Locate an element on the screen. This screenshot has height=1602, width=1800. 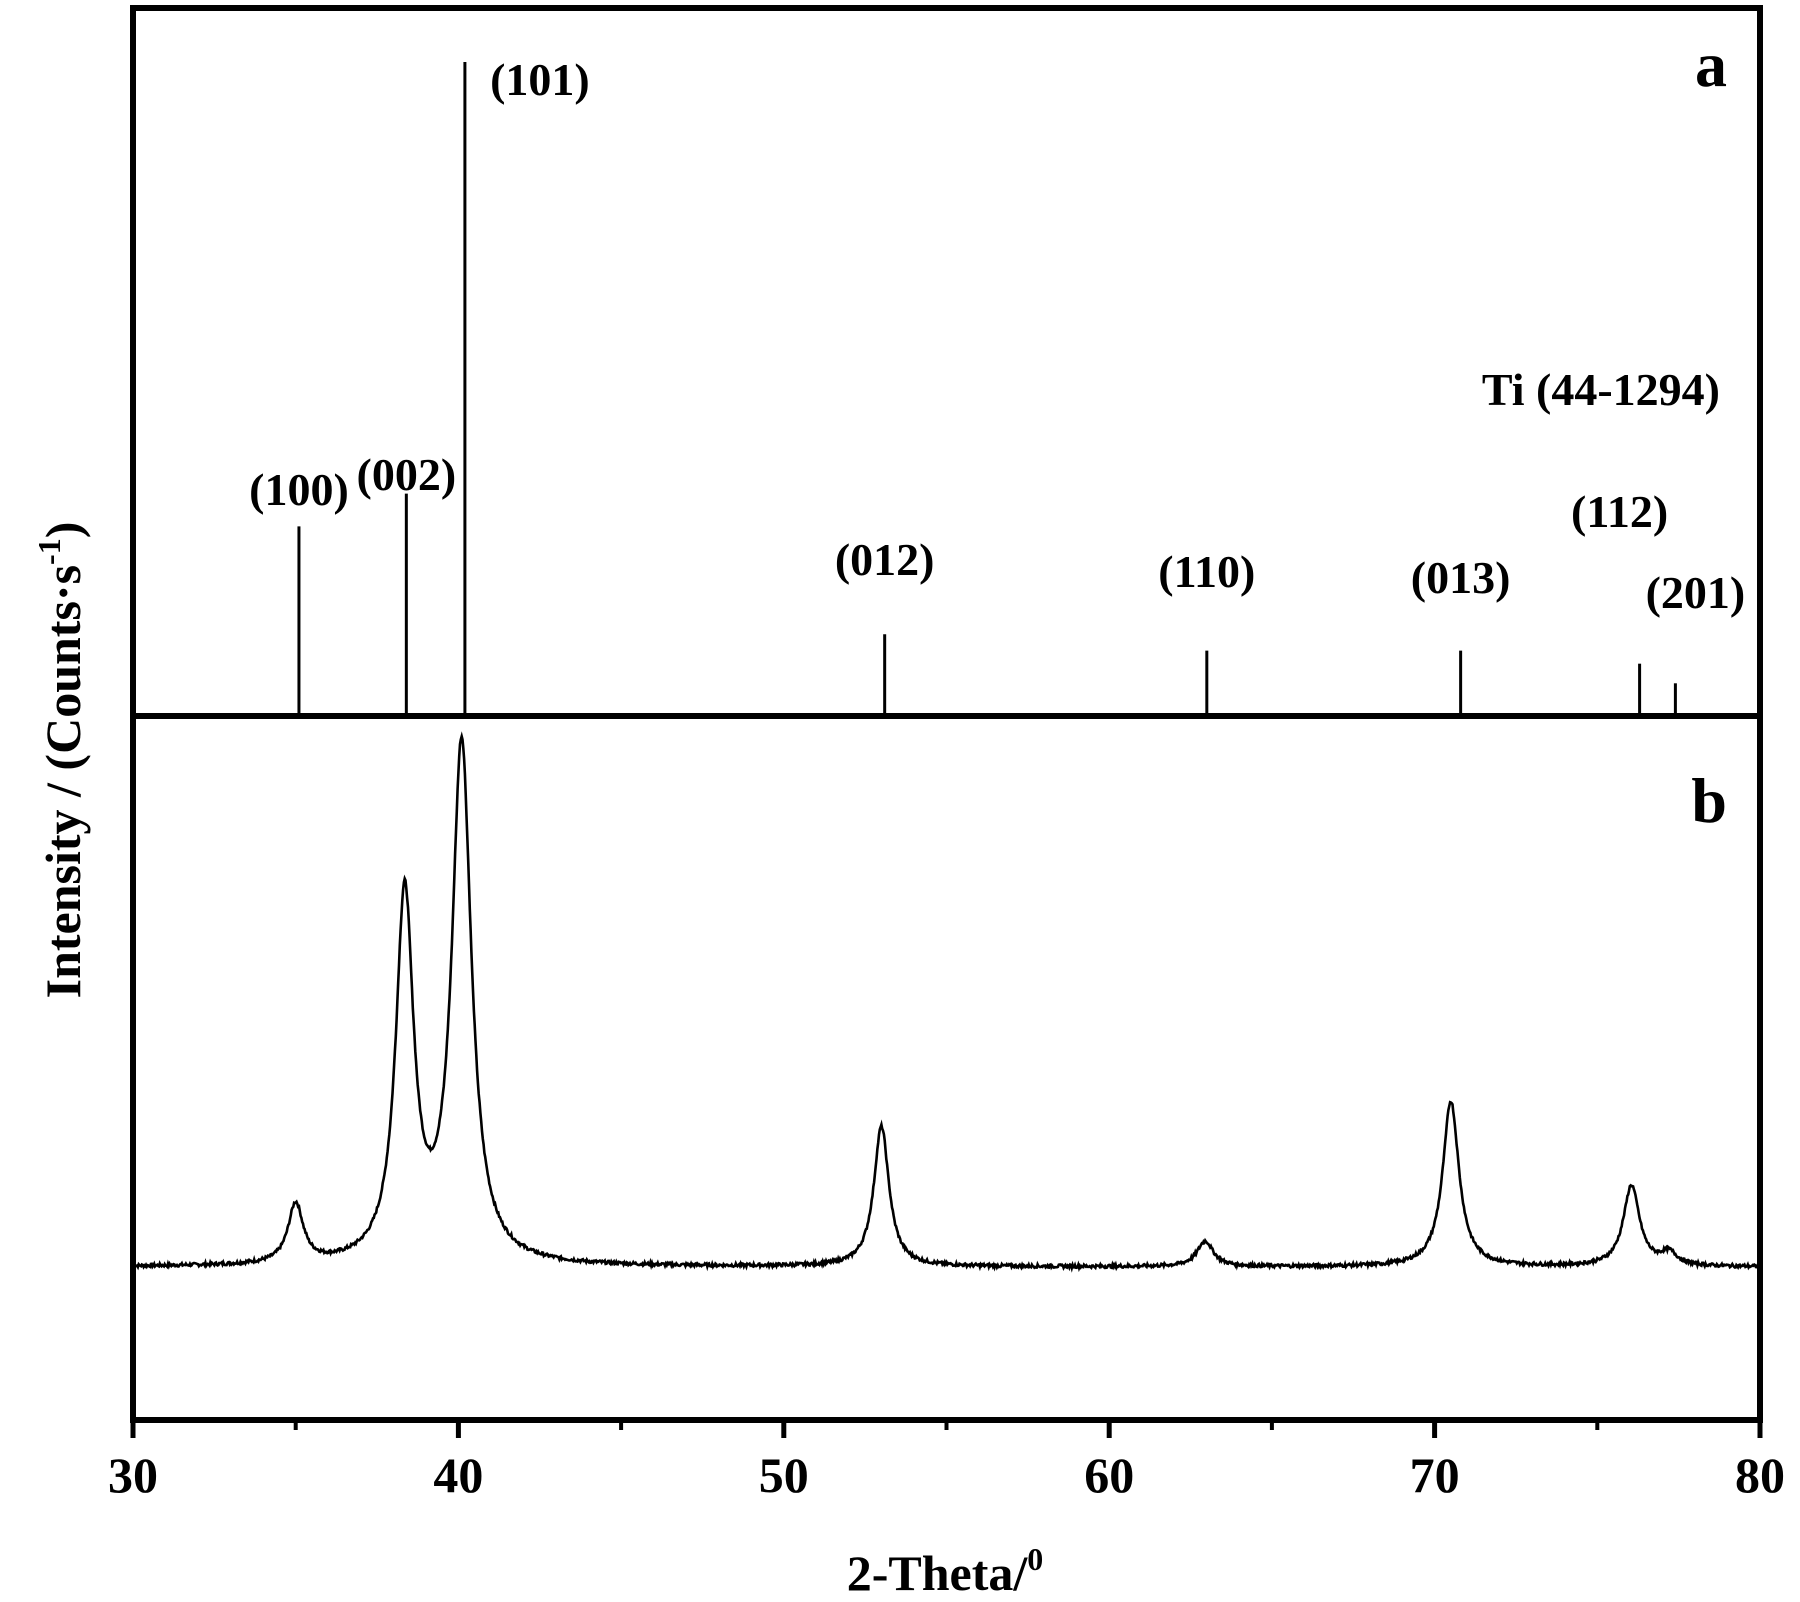
stick-label: (002) is located at coordinates (407, 474).